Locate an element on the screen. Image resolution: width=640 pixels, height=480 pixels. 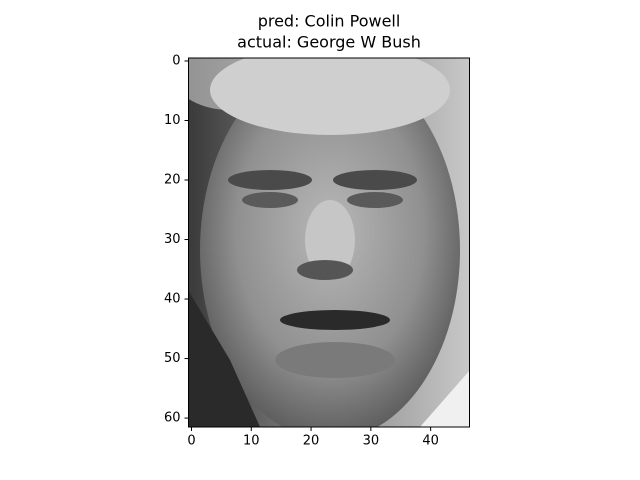
y-tick-label: 0 is located at coordinates (176, 60).